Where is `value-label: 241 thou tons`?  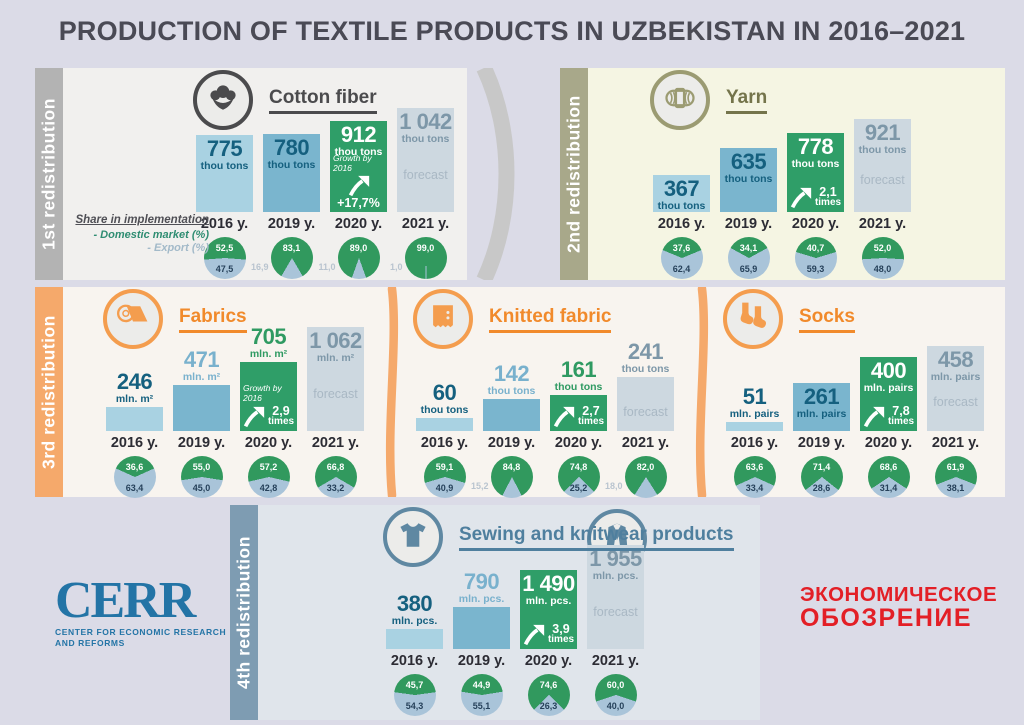
value-label: 241 thou tons is located at coordinates (645, 356).